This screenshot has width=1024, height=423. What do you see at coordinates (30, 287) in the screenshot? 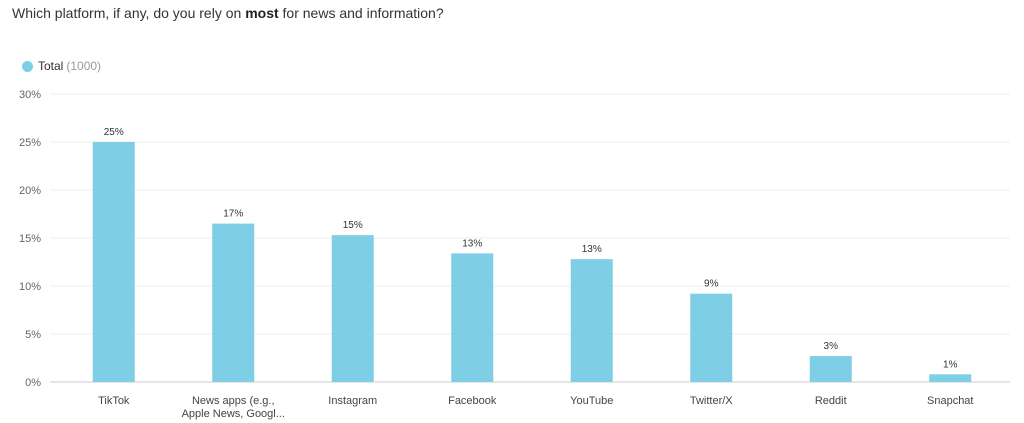
I see `y-tick-label: 10%` at bounding box center [30, 287].